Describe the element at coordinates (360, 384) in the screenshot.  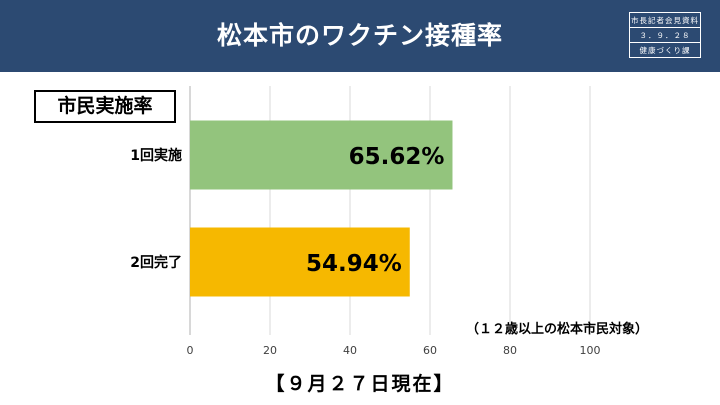
I see `date-caption: 【９月２７日現在】` at that location.